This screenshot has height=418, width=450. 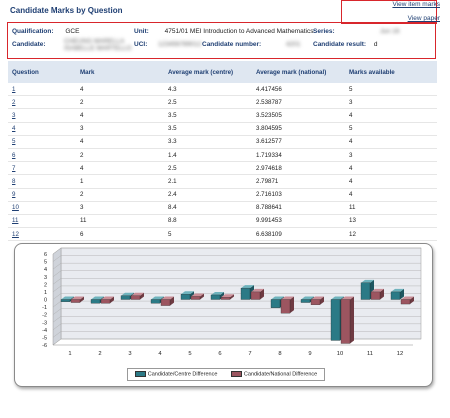 What do you see at coordinates (69, 354) in the screenshot?
I see `x-tick-label: 1` at bounding box center [69, 354].